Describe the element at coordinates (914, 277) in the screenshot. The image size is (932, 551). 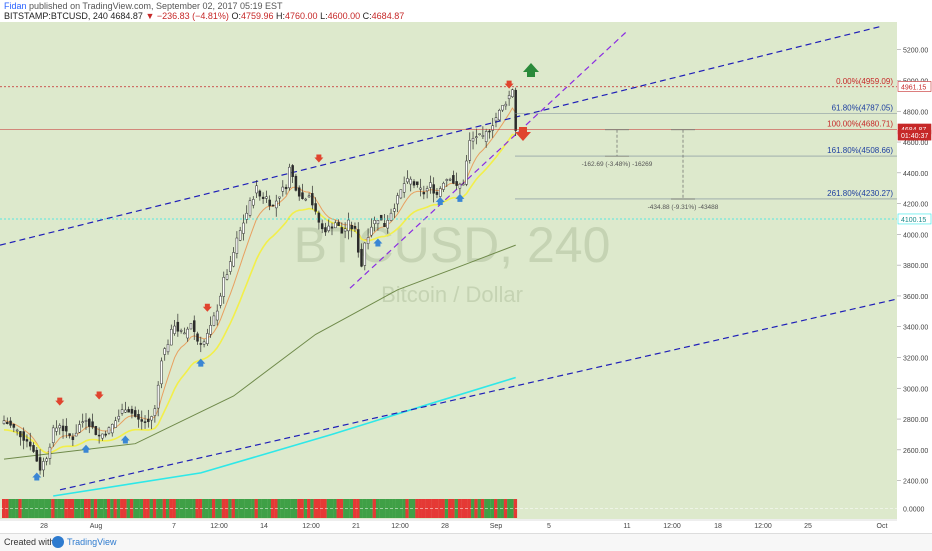
I see `price-axis` at that location.